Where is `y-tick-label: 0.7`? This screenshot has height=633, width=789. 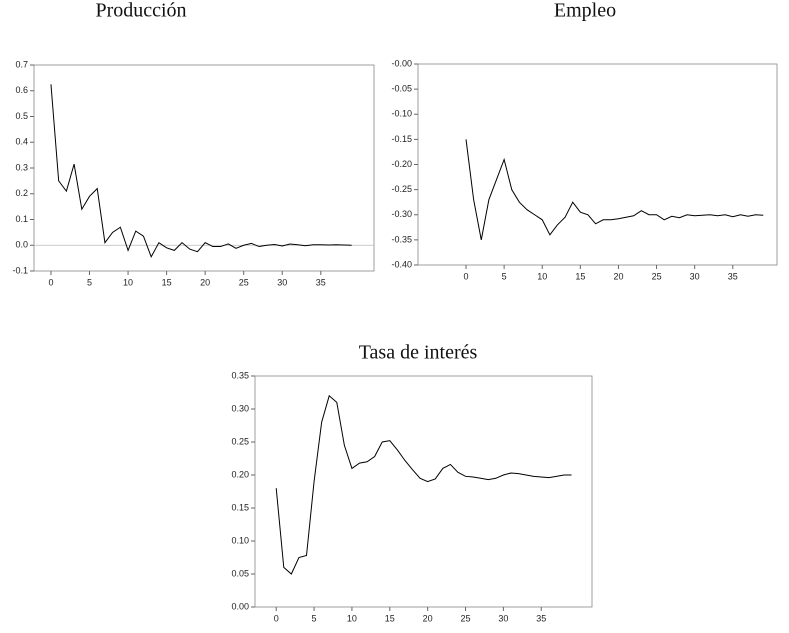 y-tick-label: 0.7 is located at coordinates (21, 64).